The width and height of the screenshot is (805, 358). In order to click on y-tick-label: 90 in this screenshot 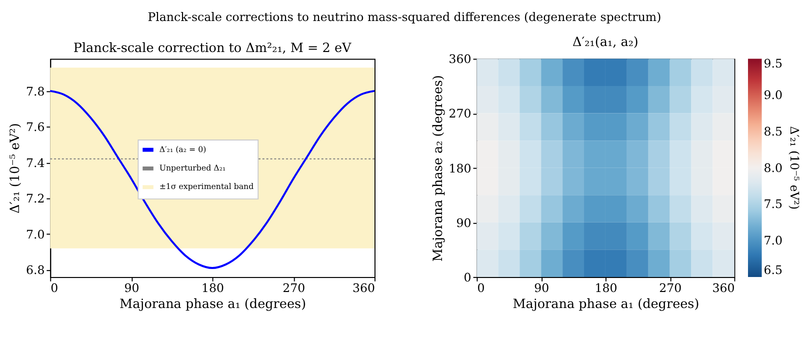, I will do `click(464, 223)`.